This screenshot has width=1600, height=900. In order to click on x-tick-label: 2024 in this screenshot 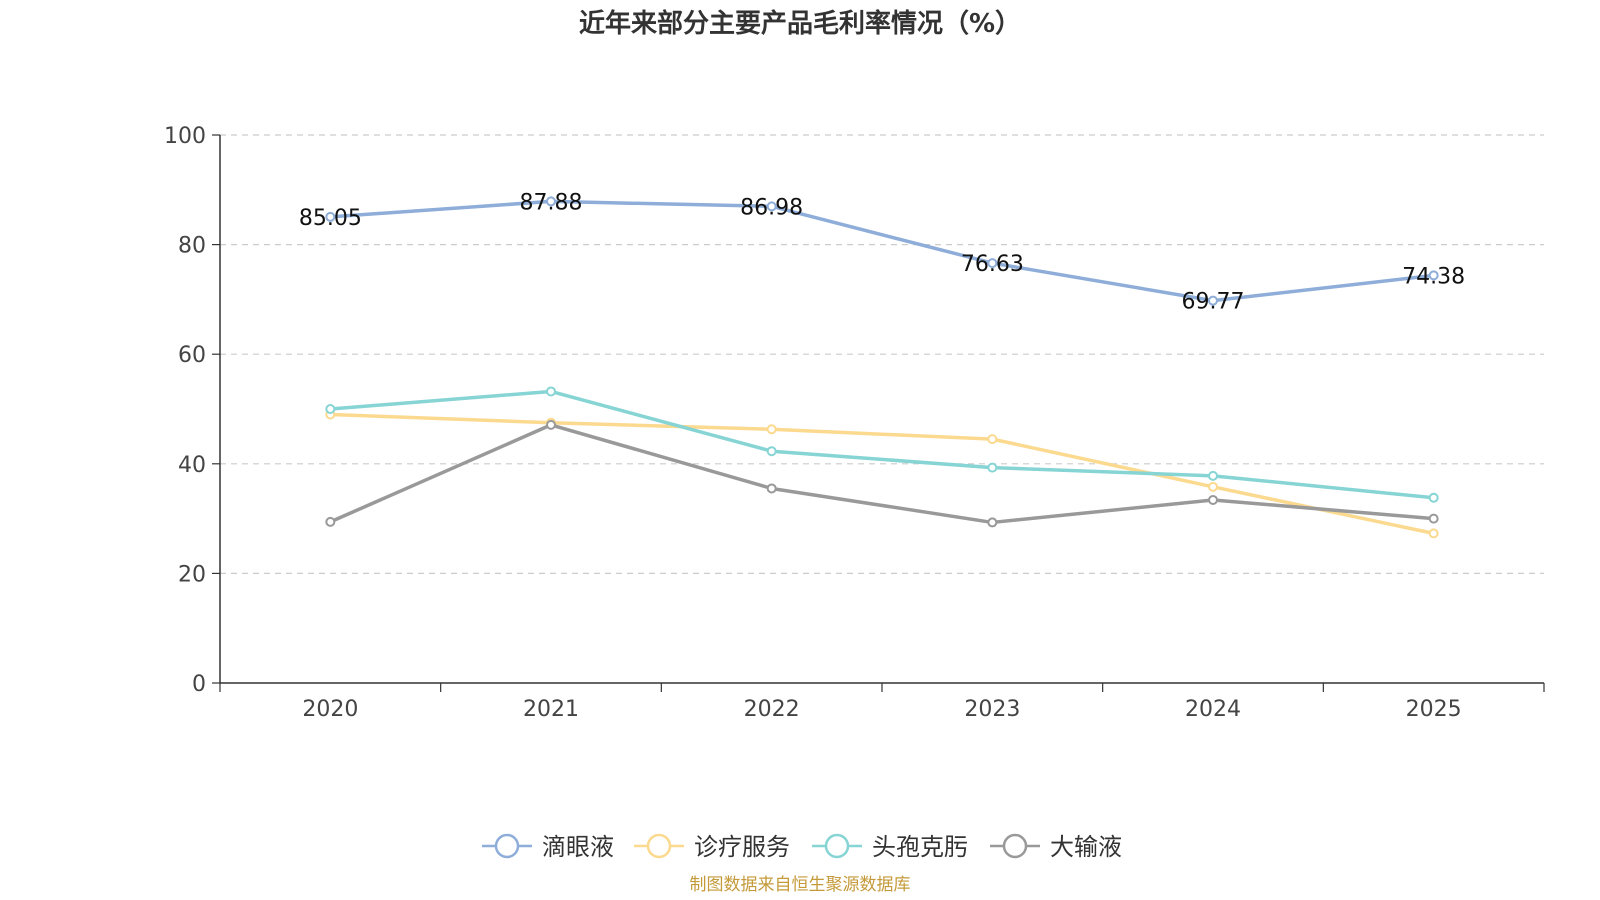, I will do `click(1213, 709)`.